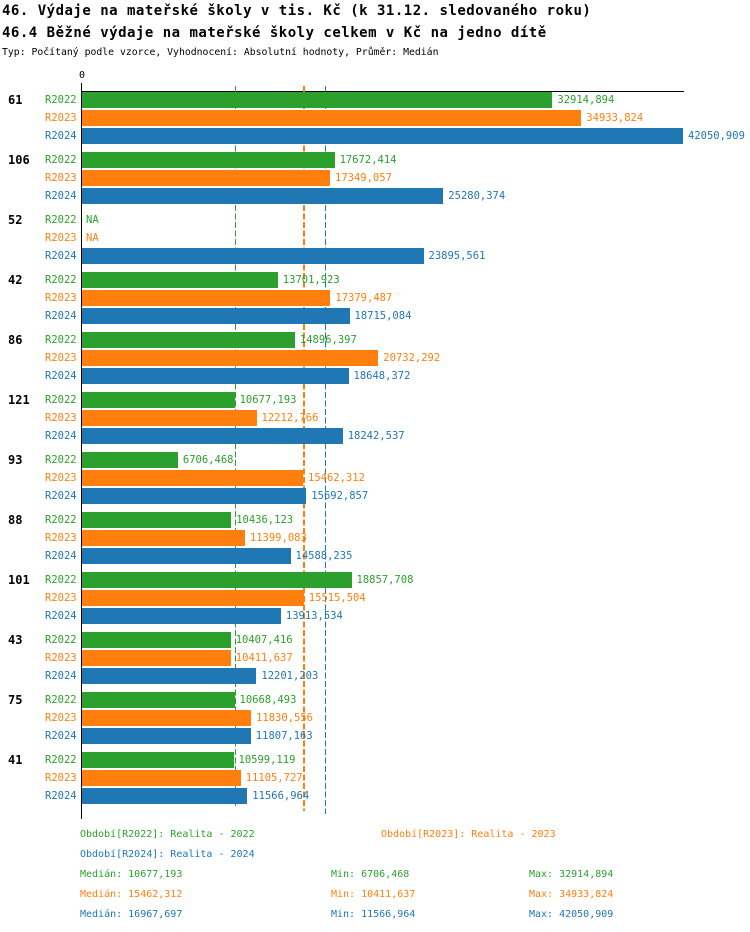 The image size is (750, 932). What do you see at coordinates (364, 298) in the screenshot?
I see `bar-value-label: 17379,487` at bounding box center [364, 298].